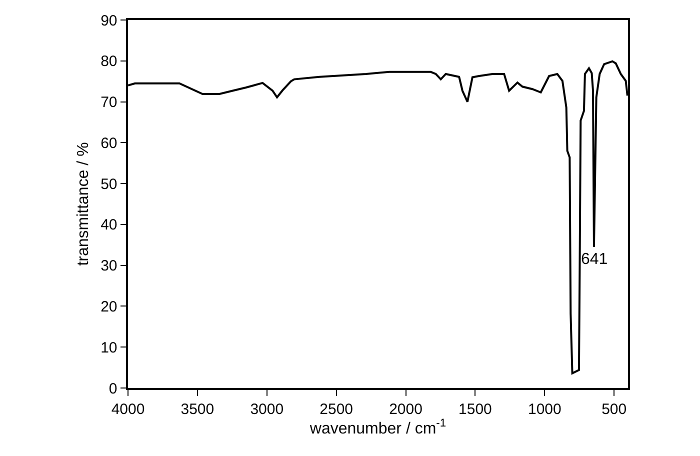 Image resolution: width=700 pixels, height=456 pixels. I want to click on y-tick-label: 90, so click(109, 21).